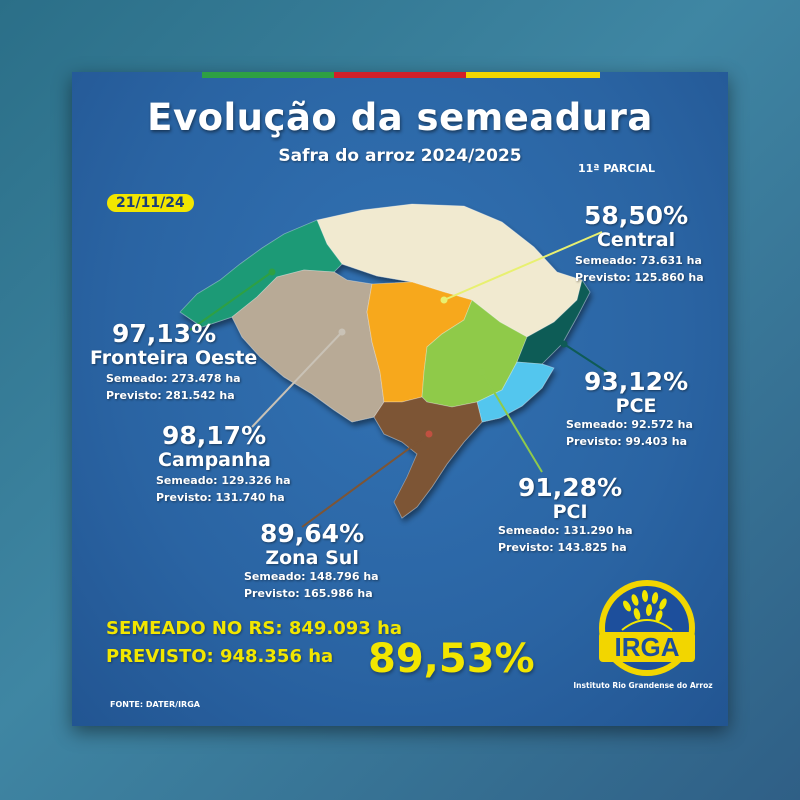 The width and height of the screenshot is (800, 800). Describe the element at coordinates (451, 659) in the screenshot. I see `total-percentage: 89,53%` at that location.